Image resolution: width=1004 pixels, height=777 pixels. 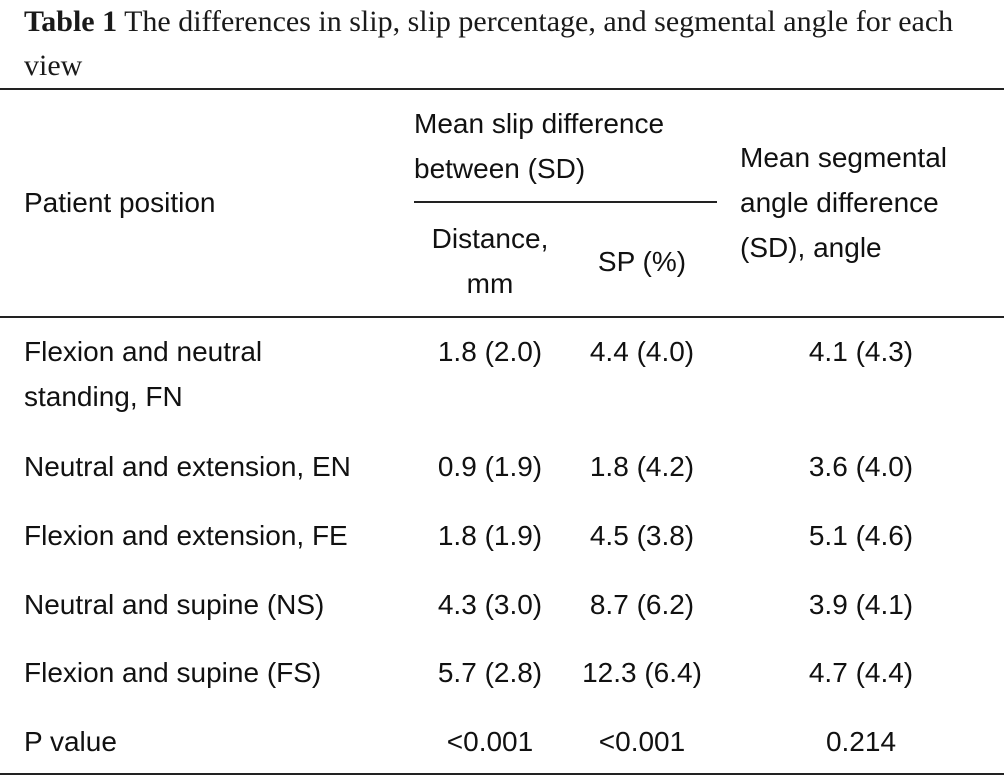 I want to click on header-angle-line2: angle difference, so click(x=839, y=202).